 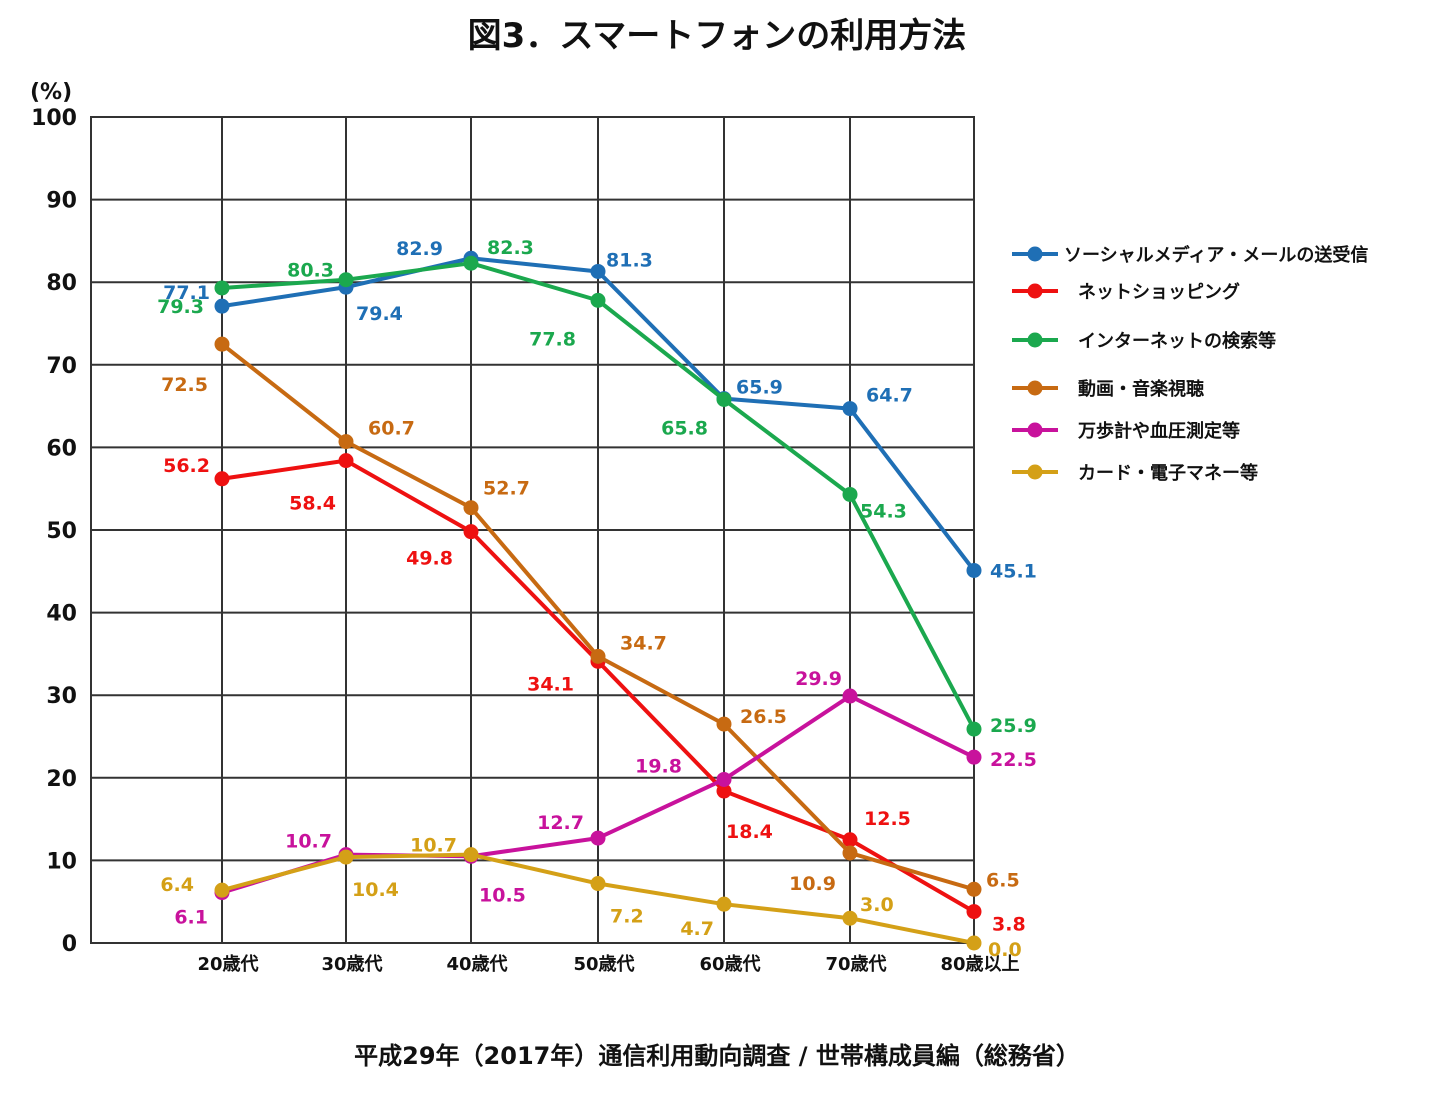 I want to click on x-tick-label: 40歳代, so click(x=476, y=964).